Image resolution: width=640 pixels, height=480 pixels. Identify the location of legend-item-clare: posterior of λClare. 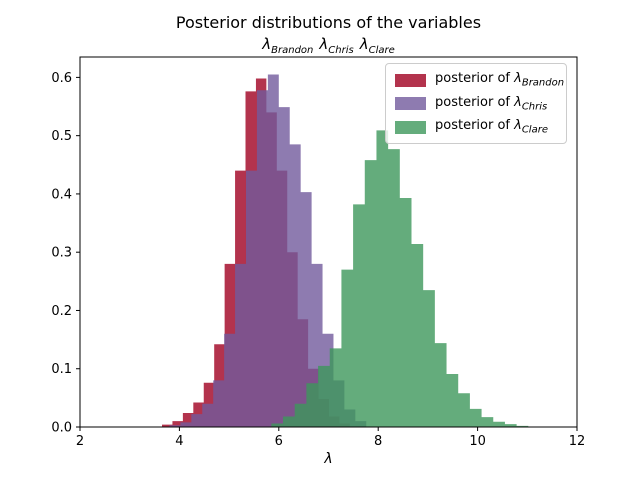
(476, 127).